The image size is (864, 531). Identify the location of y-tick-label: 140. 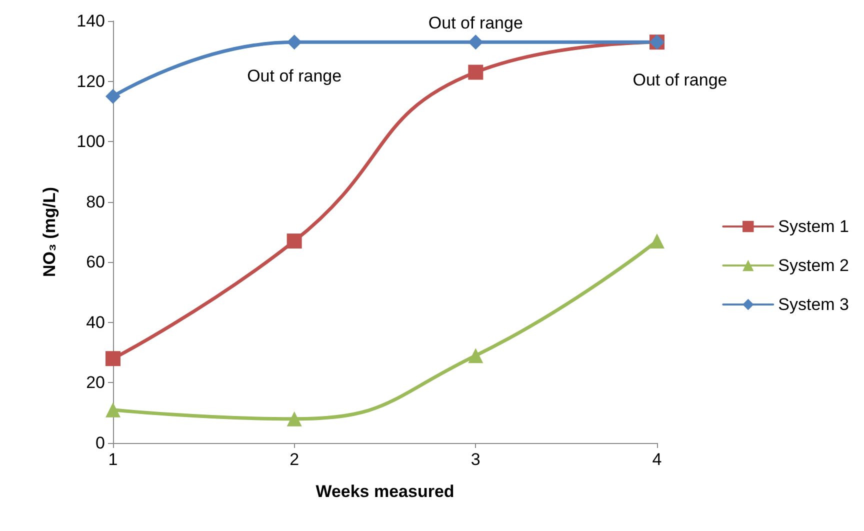
(90, 21).